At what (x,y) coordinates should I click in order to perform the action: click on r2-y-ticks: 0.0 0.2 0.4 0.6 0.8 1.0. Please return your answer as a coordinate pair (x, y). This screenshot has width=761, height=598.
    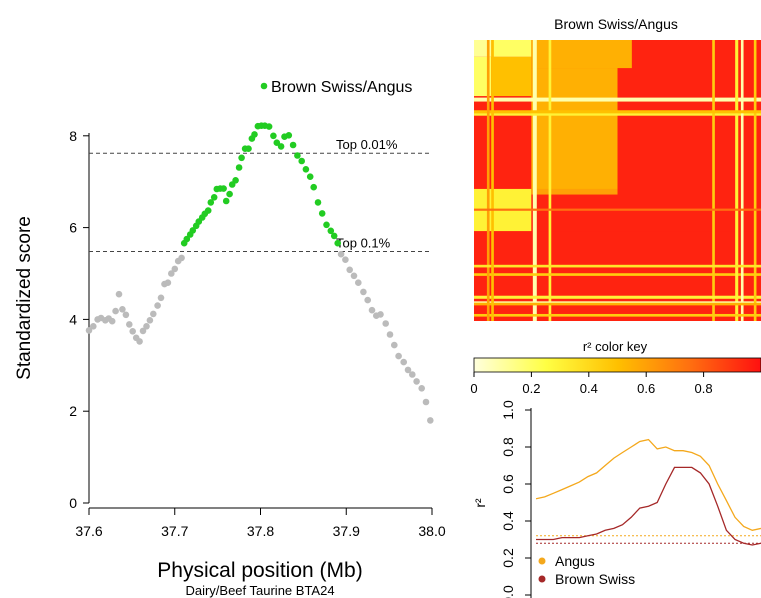
    Looking at the image, I should click on (515, 499).